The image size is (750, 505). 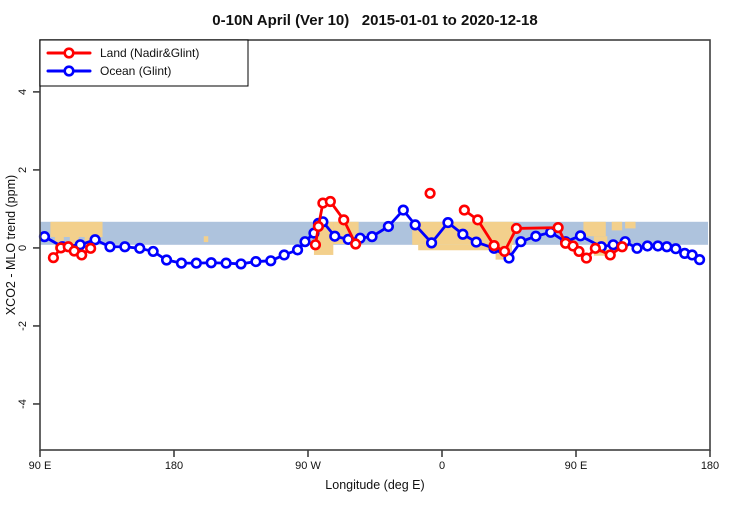 I want to click on y-tick-label: -4, so click(x=23, y=404).